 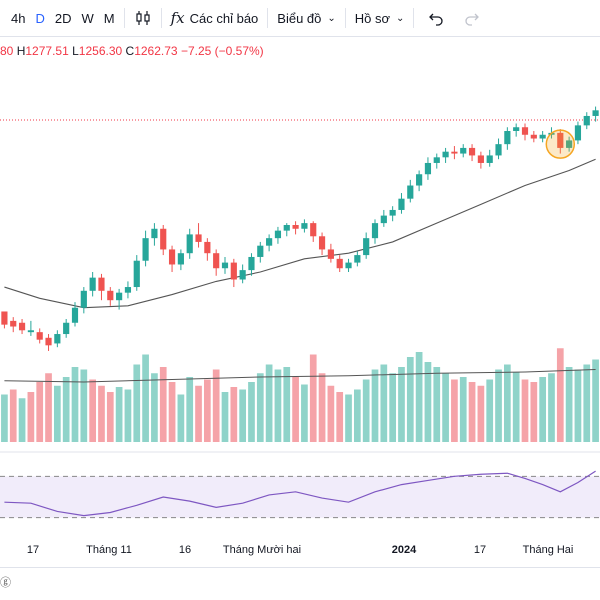 I want to click on highlight-marker, so click(x=560, y=144).